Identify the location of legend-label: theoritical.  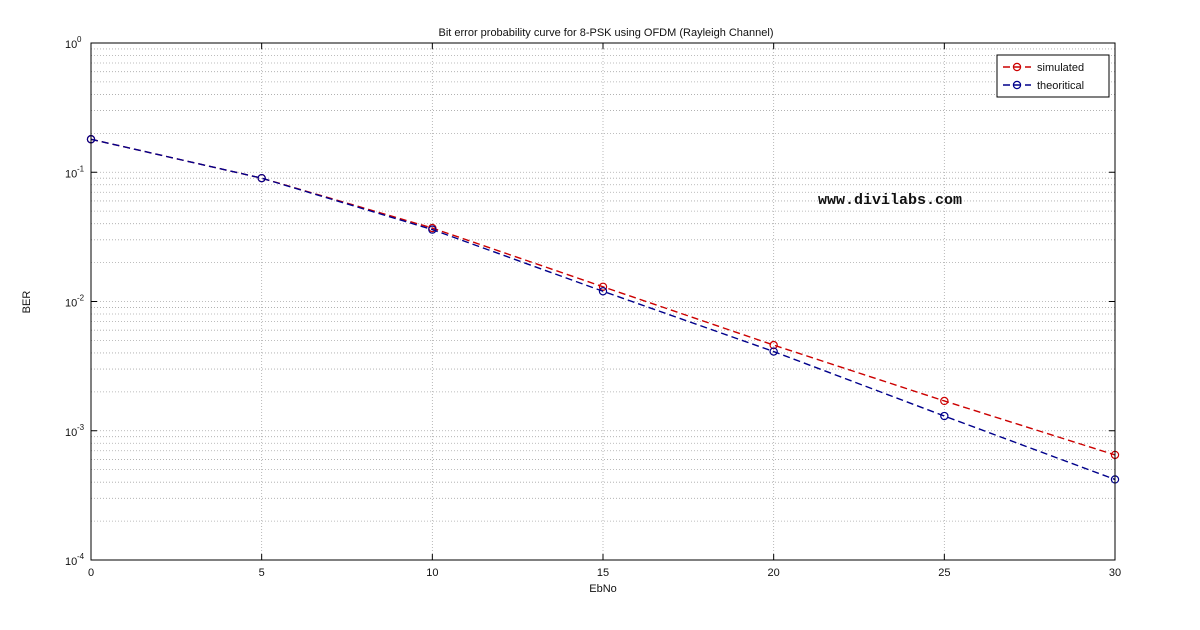
(1060, 86).